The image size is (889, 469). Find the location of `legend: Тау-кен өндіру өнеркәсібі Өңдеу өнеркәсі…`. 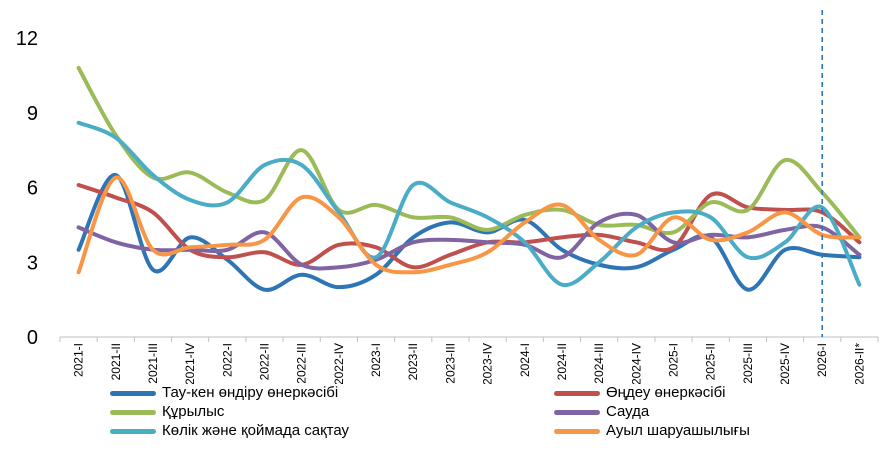

legend: Тау-кен өндіру өнеркәсібі Өңдеу өнеркәсі… is located at coordinates (490, 425).